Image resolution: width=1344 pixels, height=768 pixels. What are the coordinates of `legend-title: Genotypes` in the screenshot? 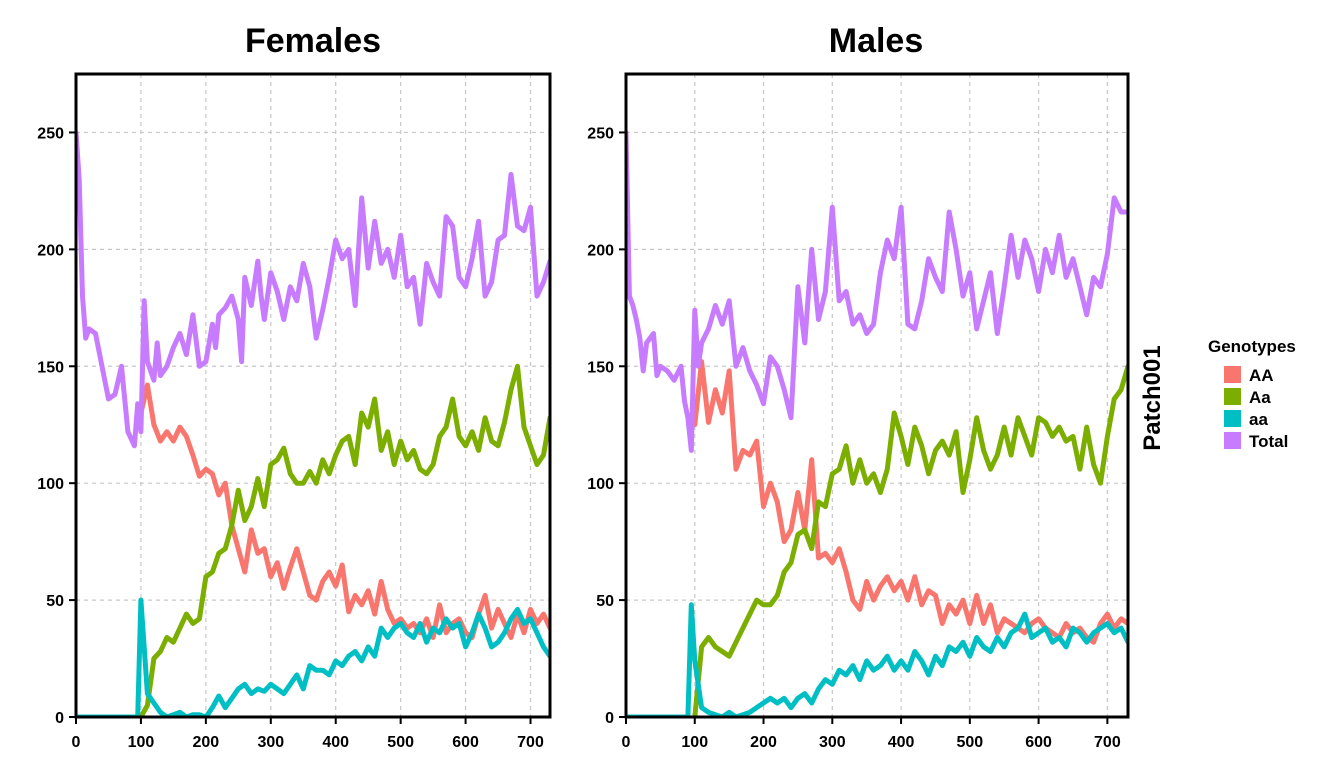 It's located at (1252, 346).